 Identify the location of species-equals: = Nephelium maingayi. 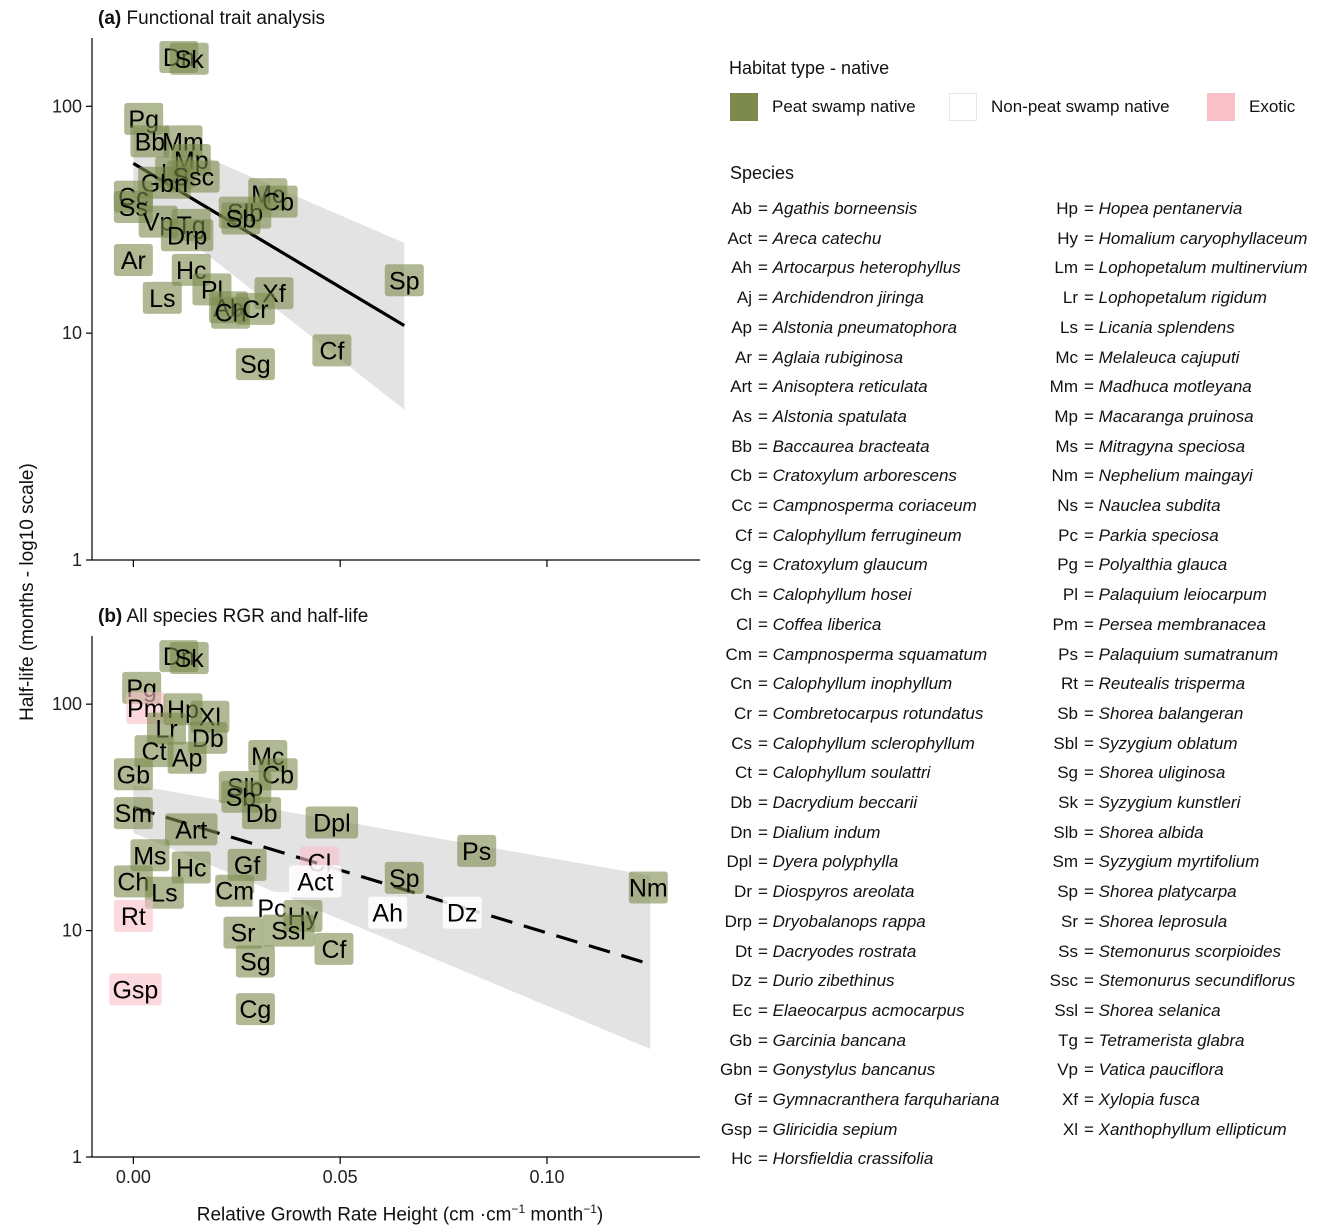
(1168, 476).